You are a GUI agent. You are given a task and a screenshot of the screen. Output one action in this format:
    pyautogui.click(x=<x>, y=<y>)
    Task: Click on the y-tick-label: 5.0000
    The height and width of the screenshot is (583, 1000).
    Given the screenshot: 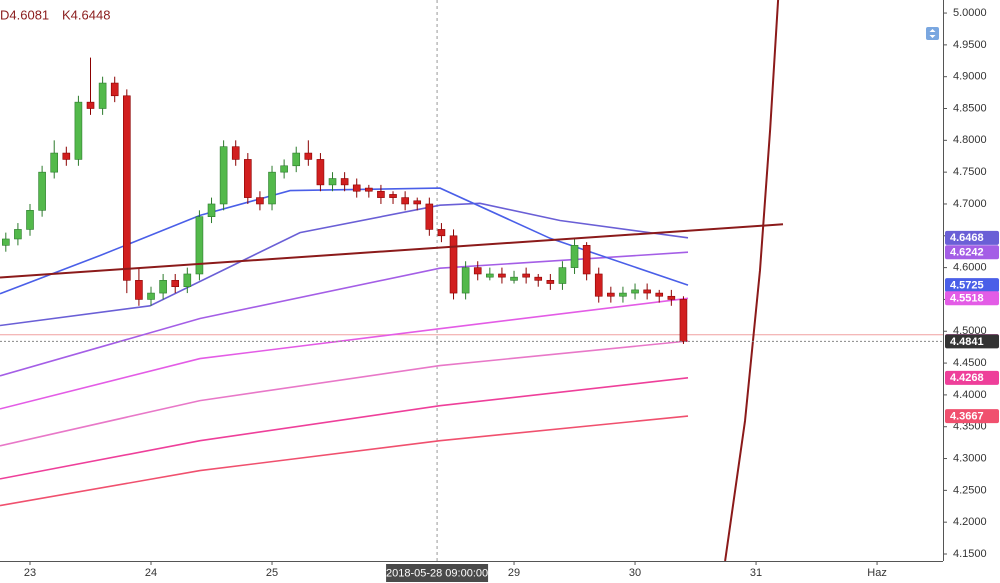 What is the action you would take?
    pyautogui.click(x=970, y=13)
    